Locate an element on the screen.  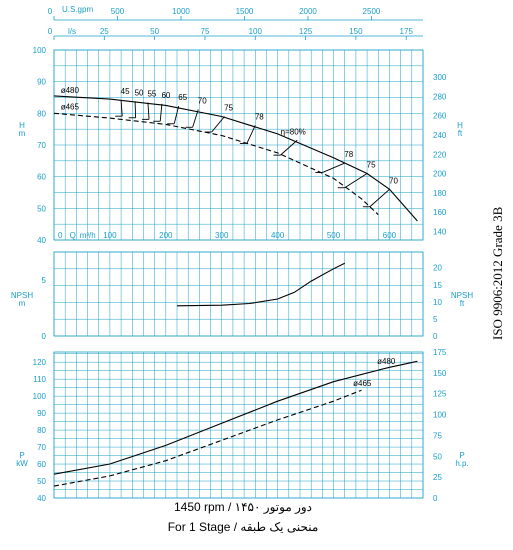
panel-frame is located at coordinates (238, 294).